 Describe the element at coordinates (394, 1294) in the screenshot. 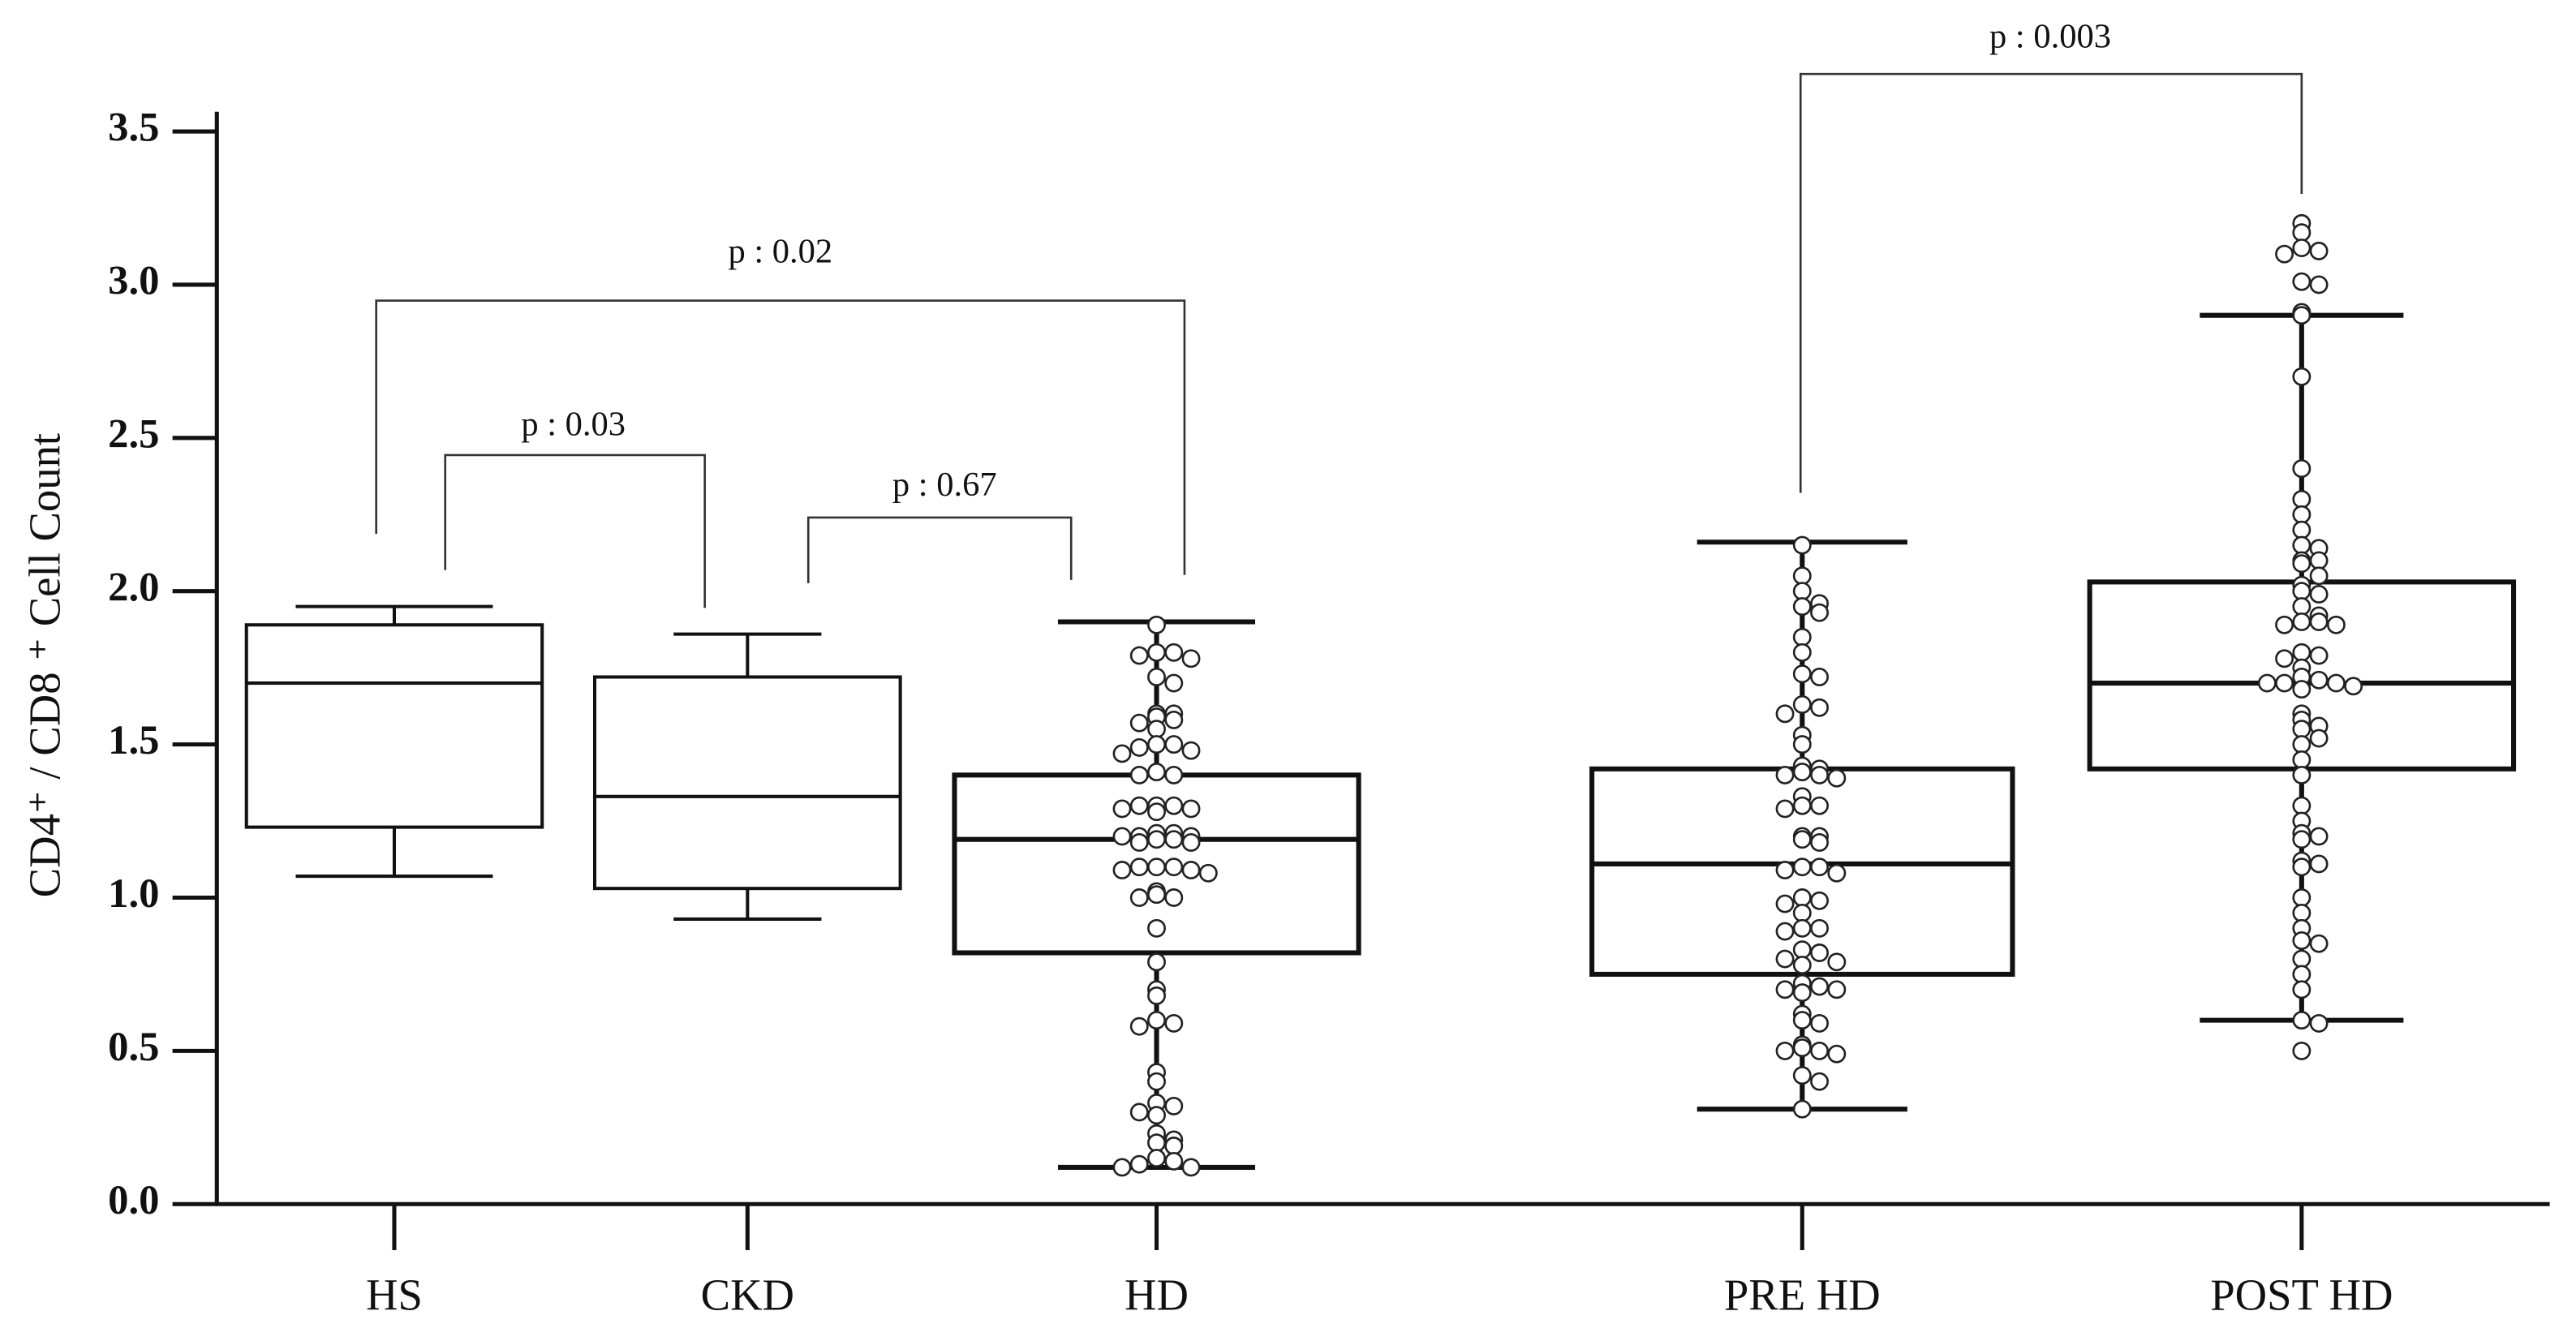

I see `x-tick-label: HS` at that location.